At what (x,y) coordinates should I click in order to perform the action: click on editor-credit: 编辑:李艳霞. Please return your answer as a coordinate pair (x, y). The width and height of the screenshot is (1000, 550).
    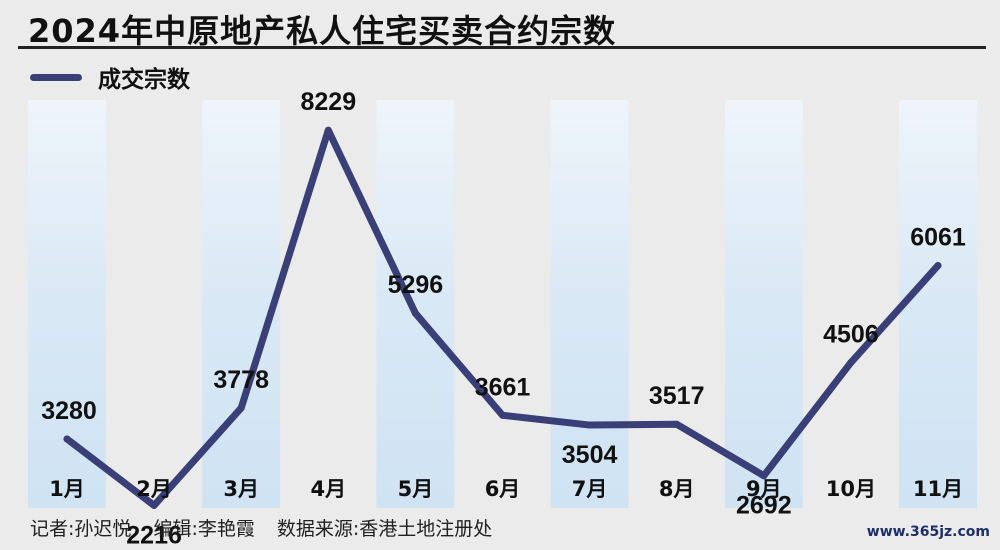
    Looking at the image, I should click on (204, 529).